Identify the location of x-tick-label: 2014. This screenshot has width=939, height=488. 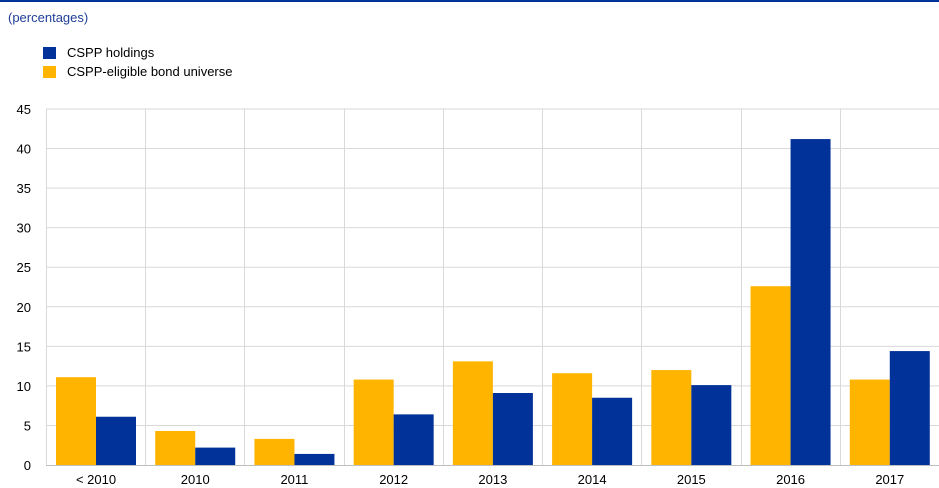
(592, 479).